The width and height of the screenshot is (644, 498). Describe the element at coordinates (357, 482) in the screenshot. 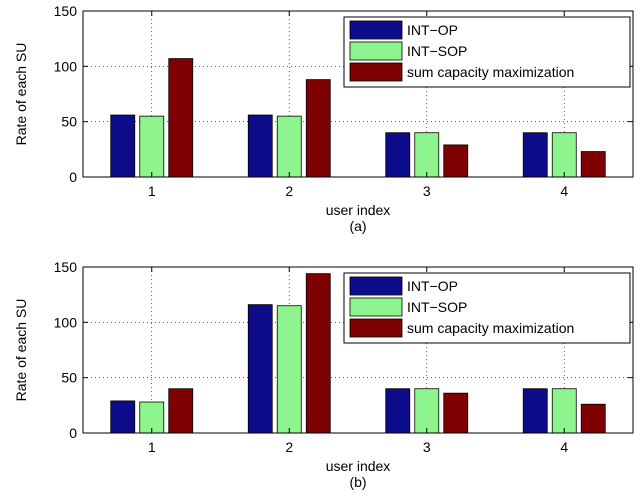

I see `panel-label: (b)` at that location.